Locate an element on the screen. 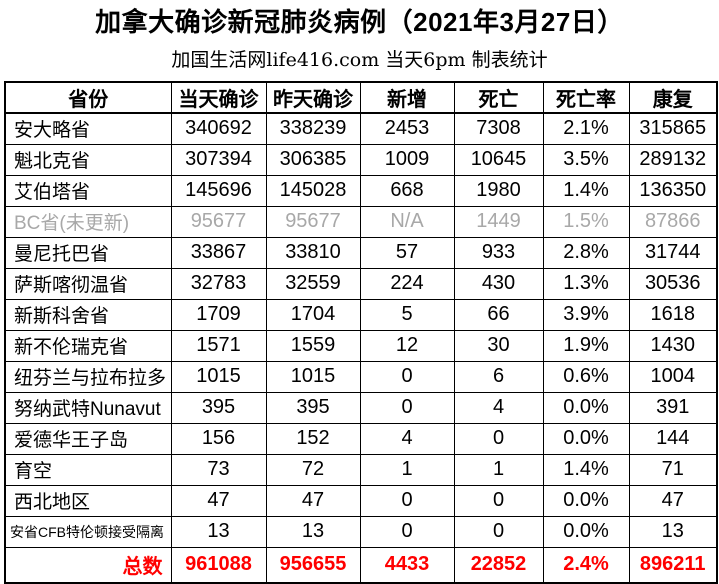 Image resolution: width=719 pixels, height=584 pixels. totals-death-rate: 2.4% is located at coordinates (586, 565).